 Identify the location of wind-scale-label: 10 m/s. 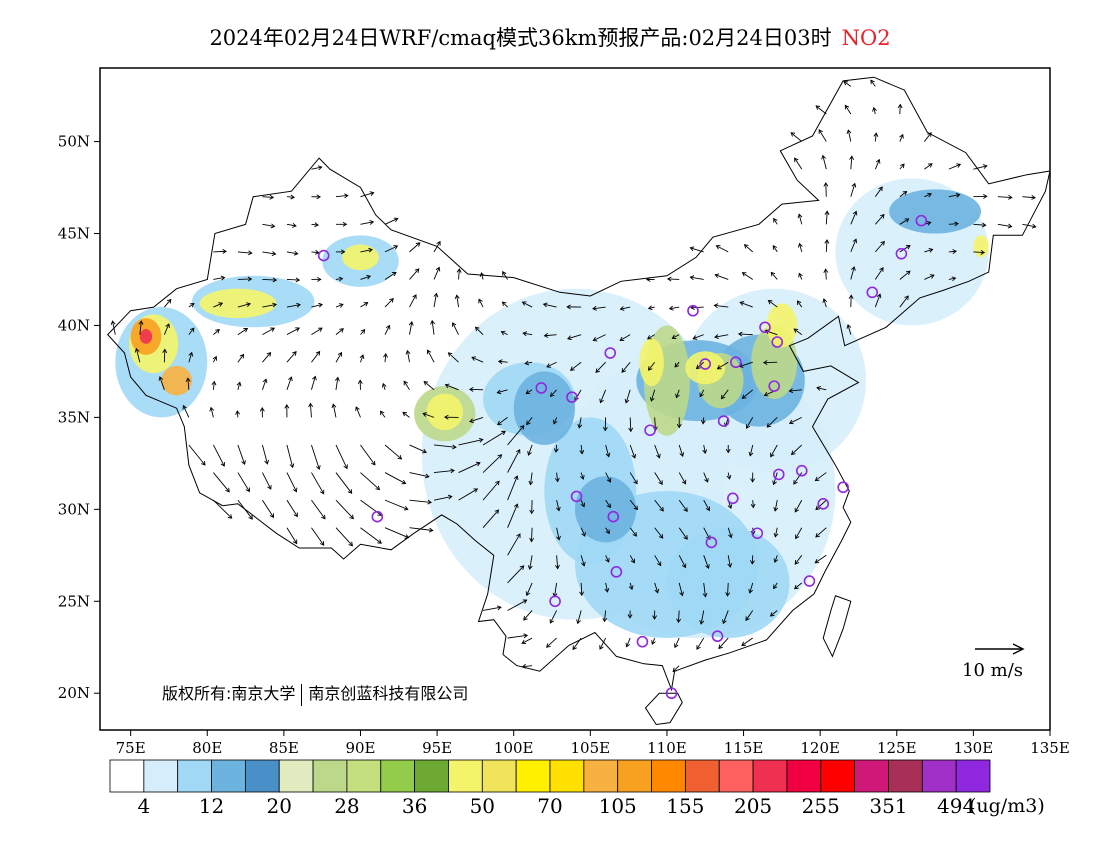
(992, 670).